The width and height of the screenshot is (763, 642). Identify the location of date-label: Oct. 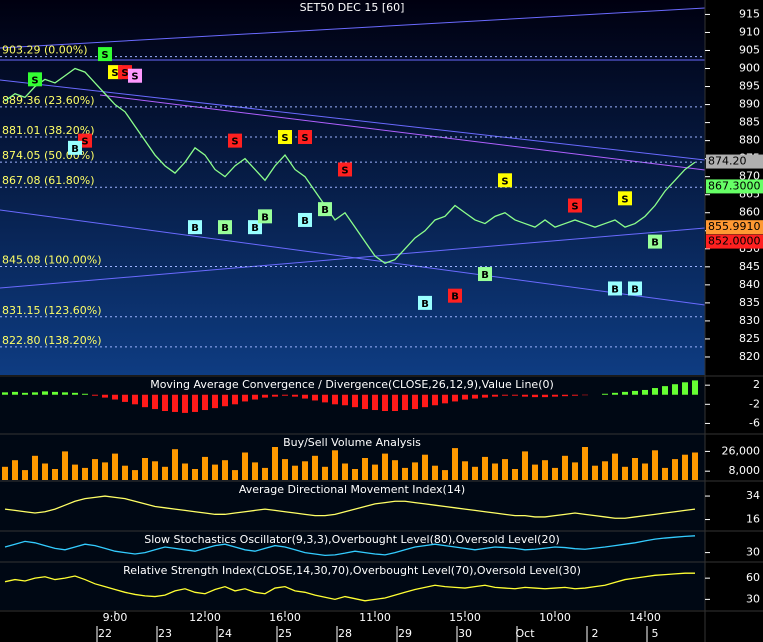
(525, 633).